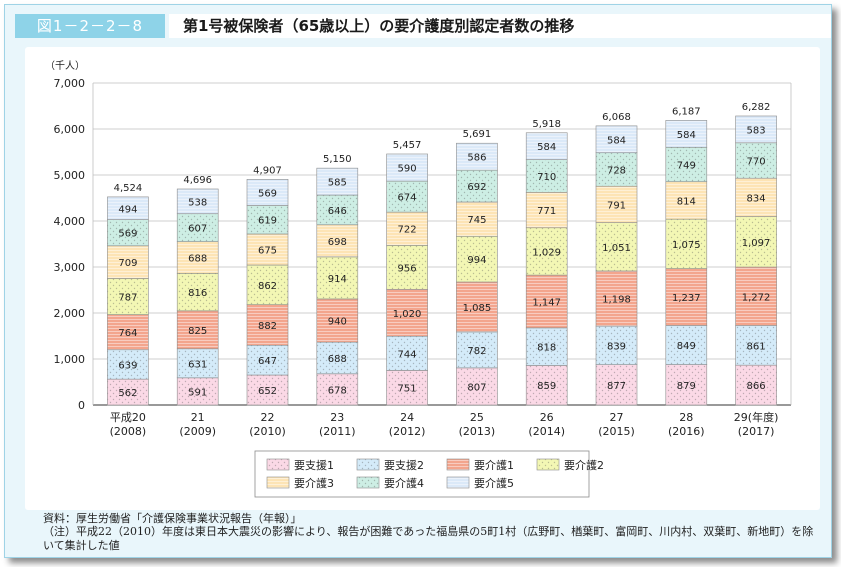 Image resolution: width=841 pixels, height=567 pixels. What do you see at coordinates (616, 300) in the screenshot?
I see `segment-value-label: 1,198` at bounding box center [616, 300].